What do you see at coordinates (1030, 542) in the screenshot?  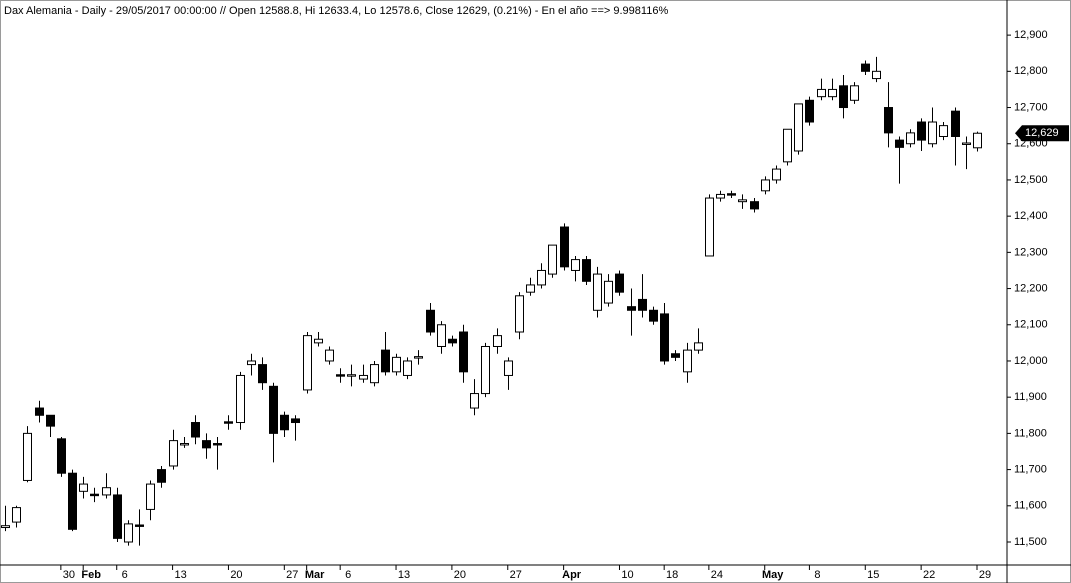 I see `y-tick-label: 11,500` at bounding box center [1030, 542].